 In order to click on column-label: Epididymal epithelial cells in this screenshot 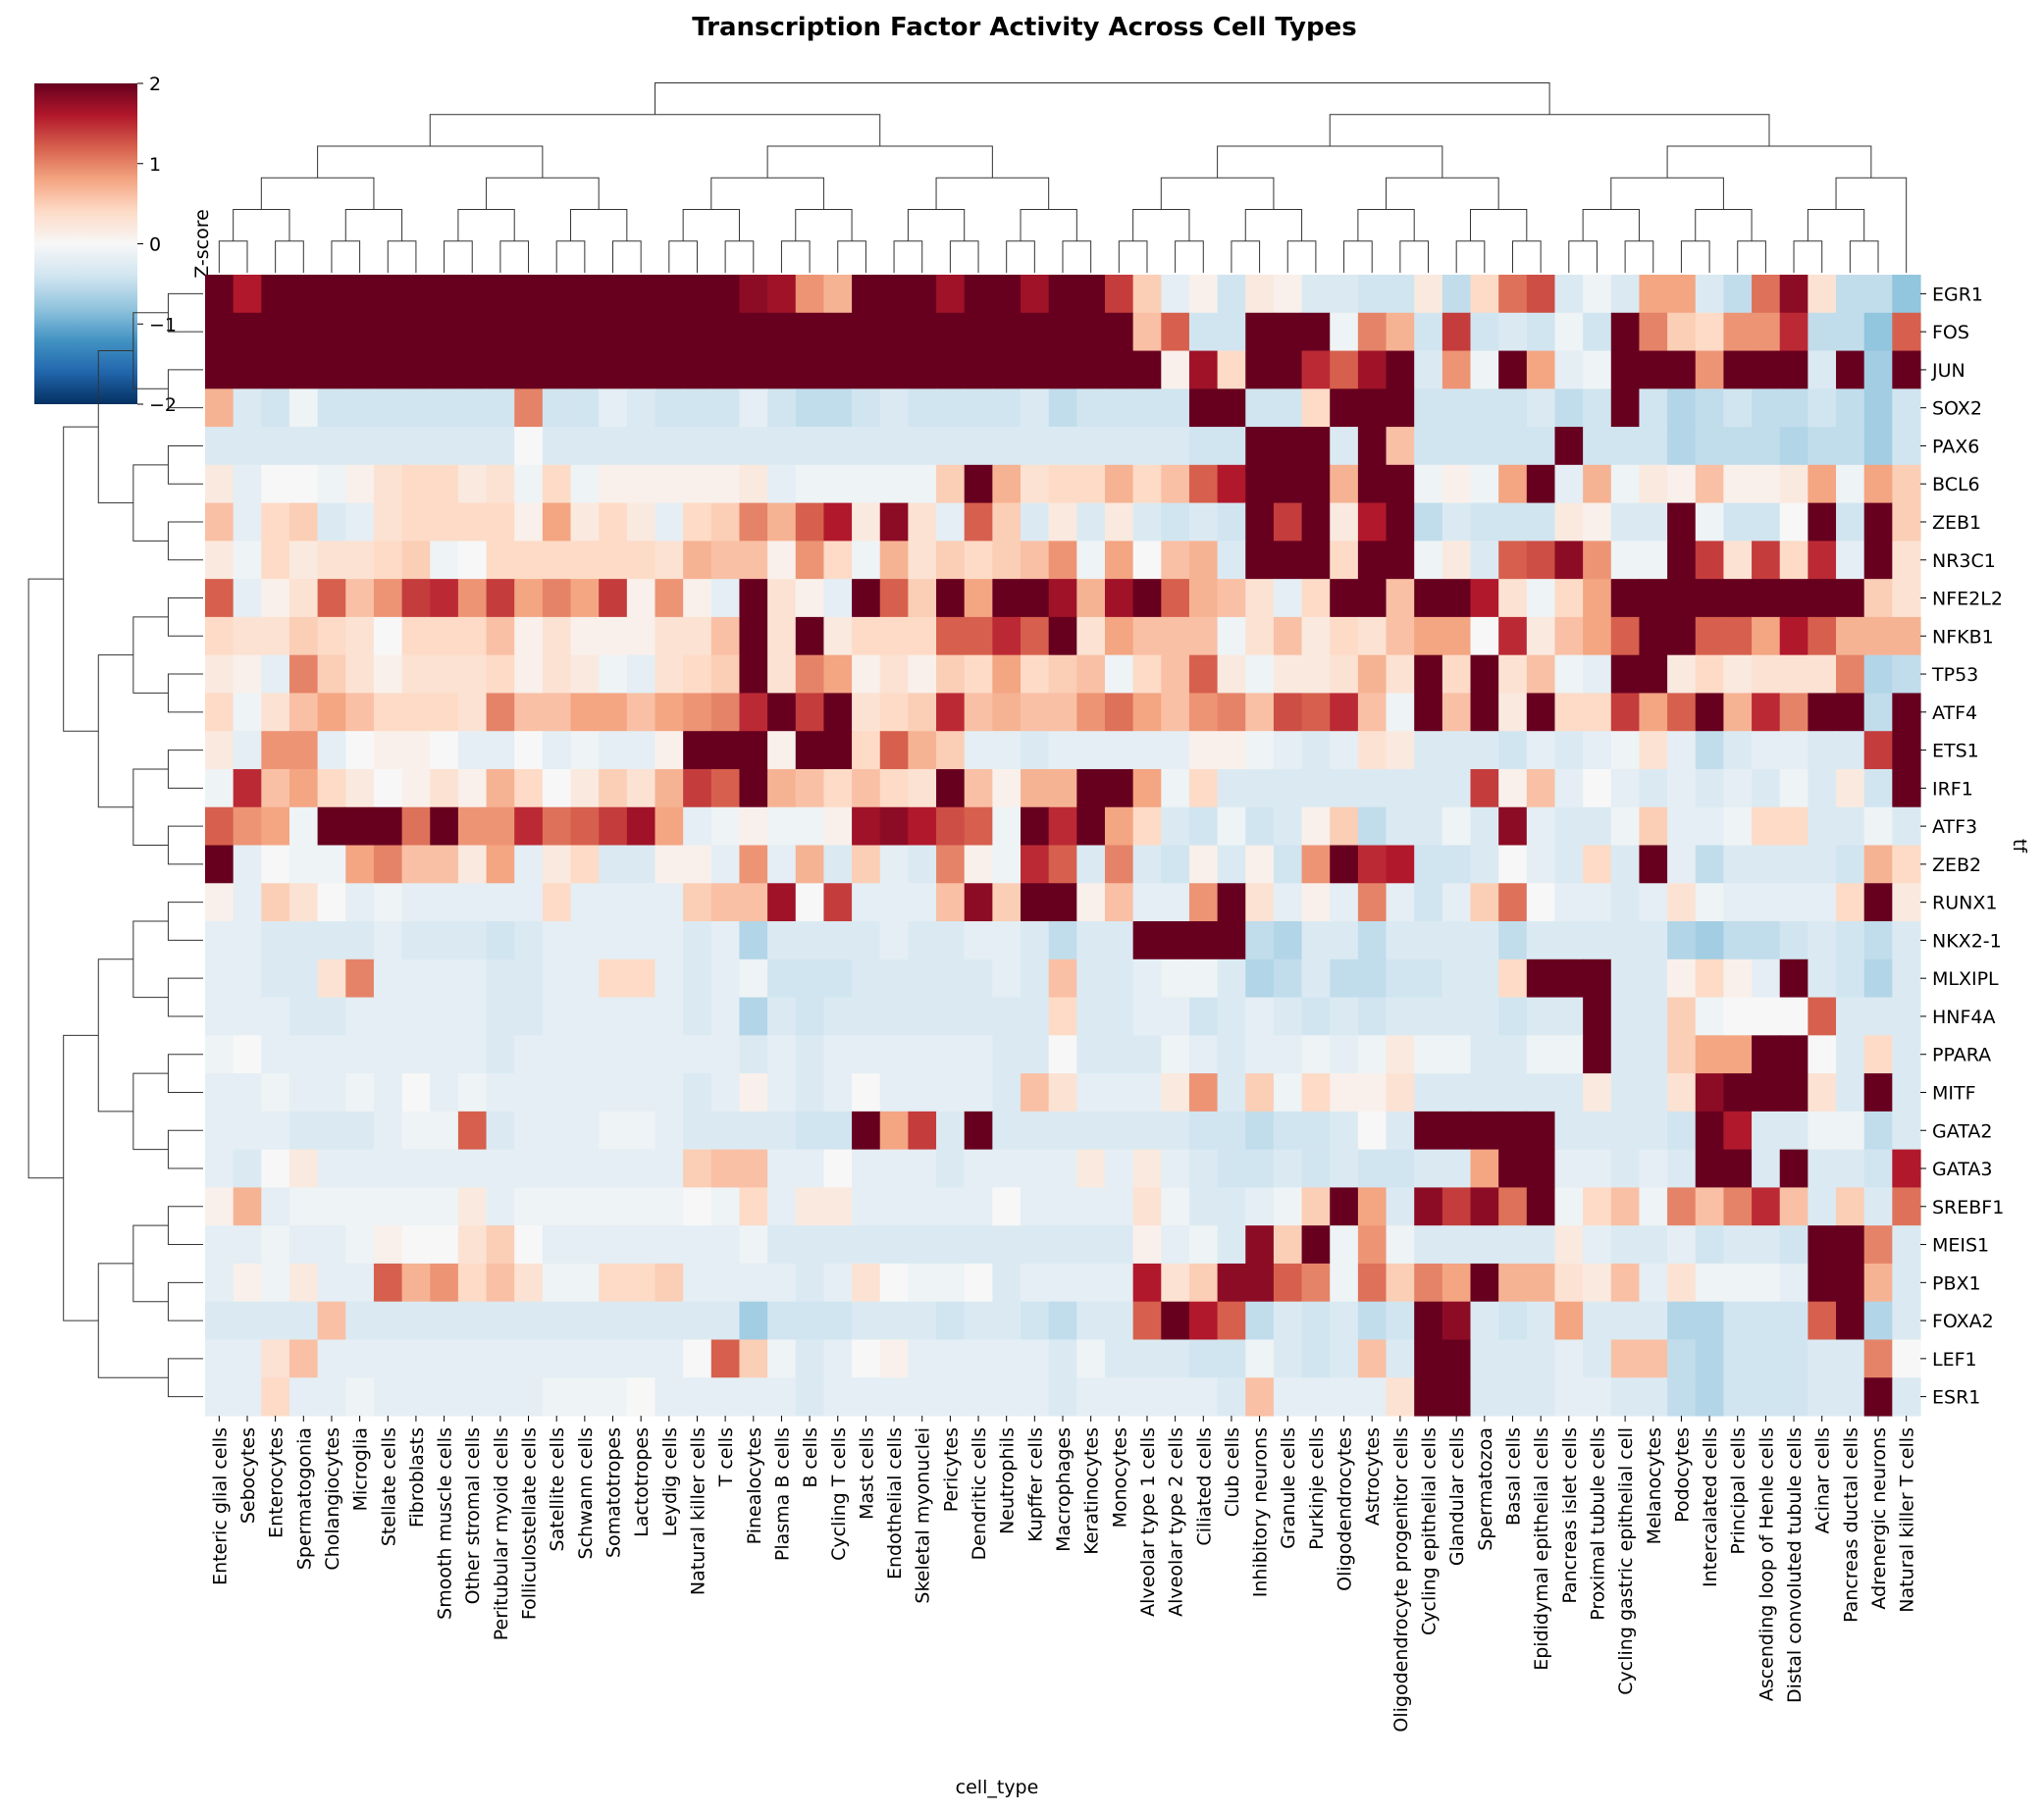, I will do `click(1541, 1549)`.